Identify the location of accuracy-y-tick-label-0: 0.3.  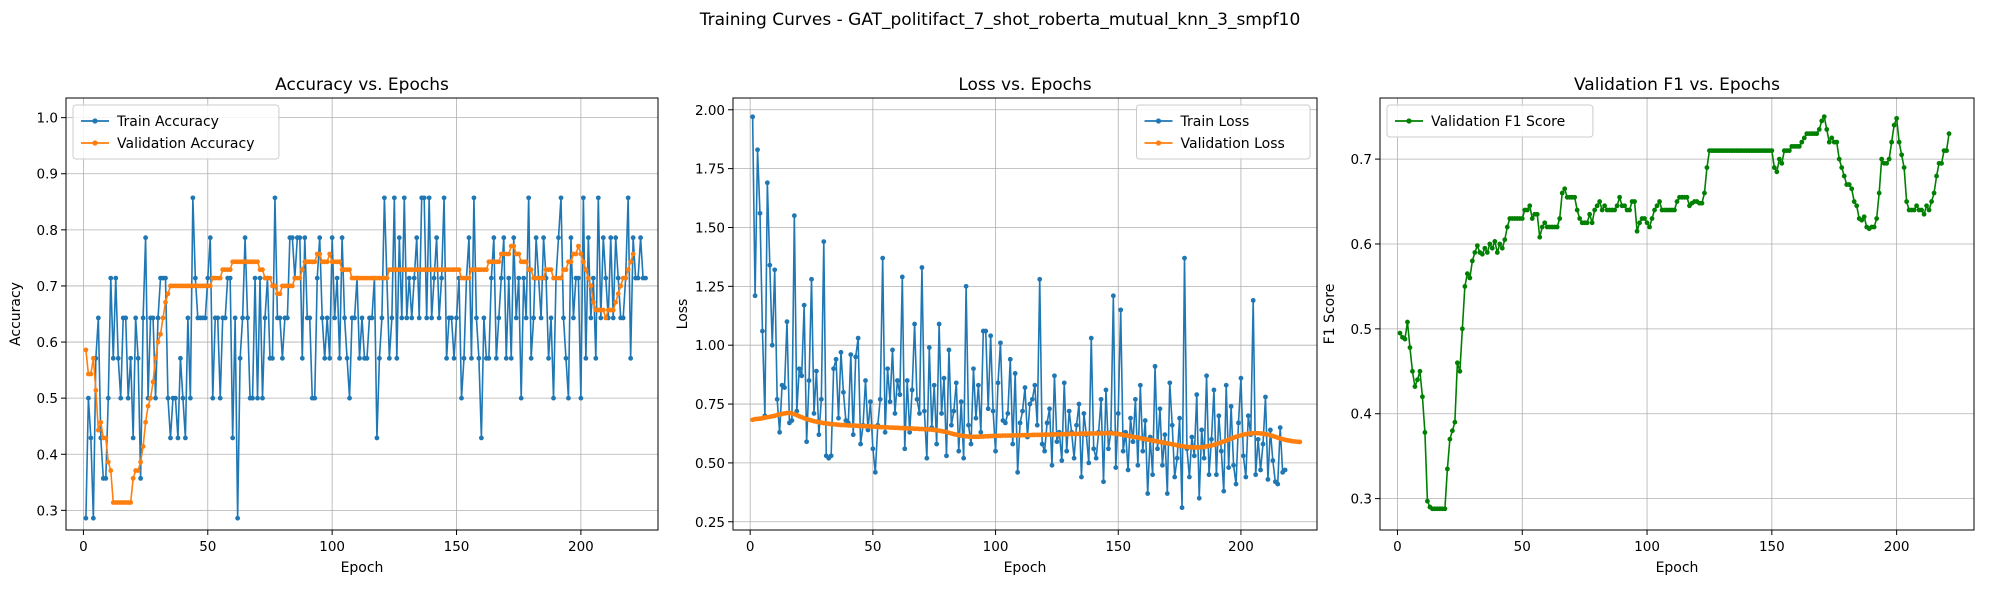
(47, 511).